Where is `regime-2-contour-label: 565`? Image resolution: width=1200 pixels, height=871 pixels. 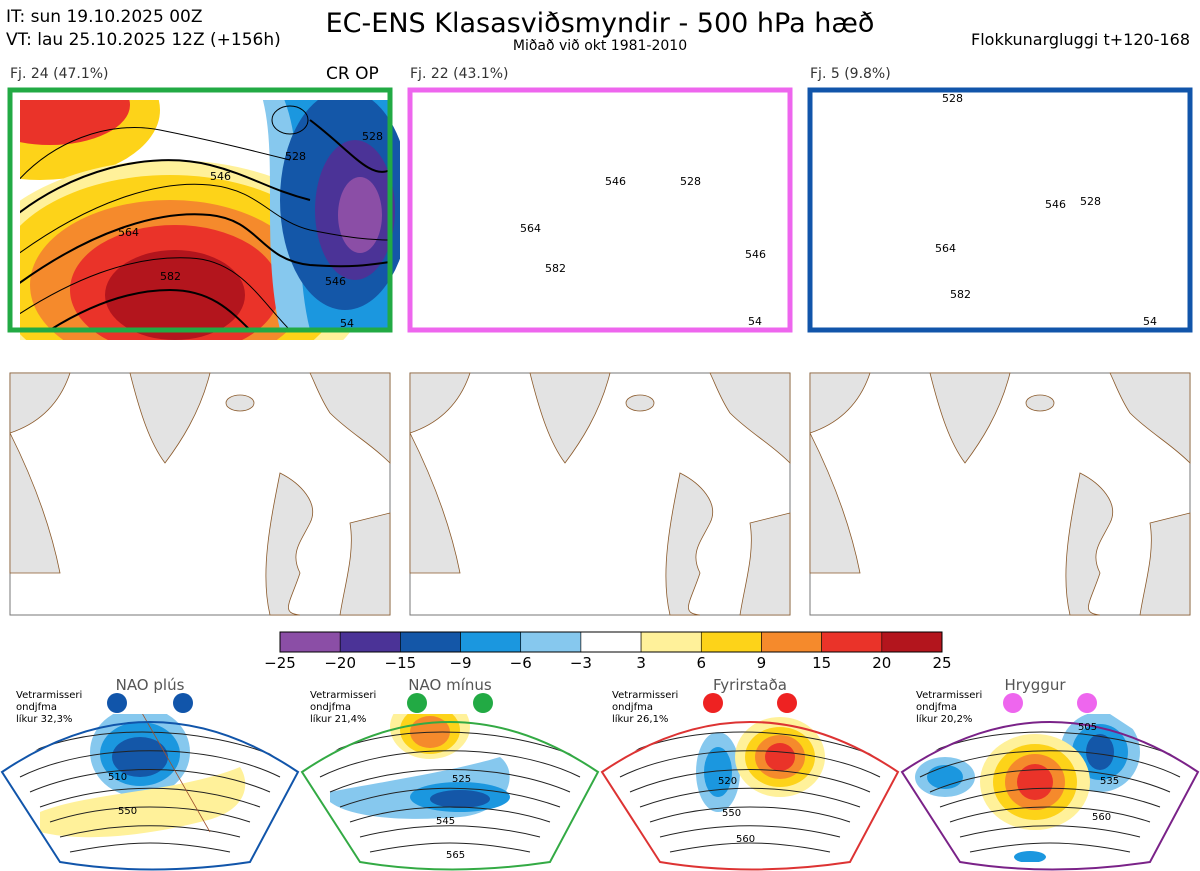 regime-2-contour-label: 565 is located at coordinates (455, 855).